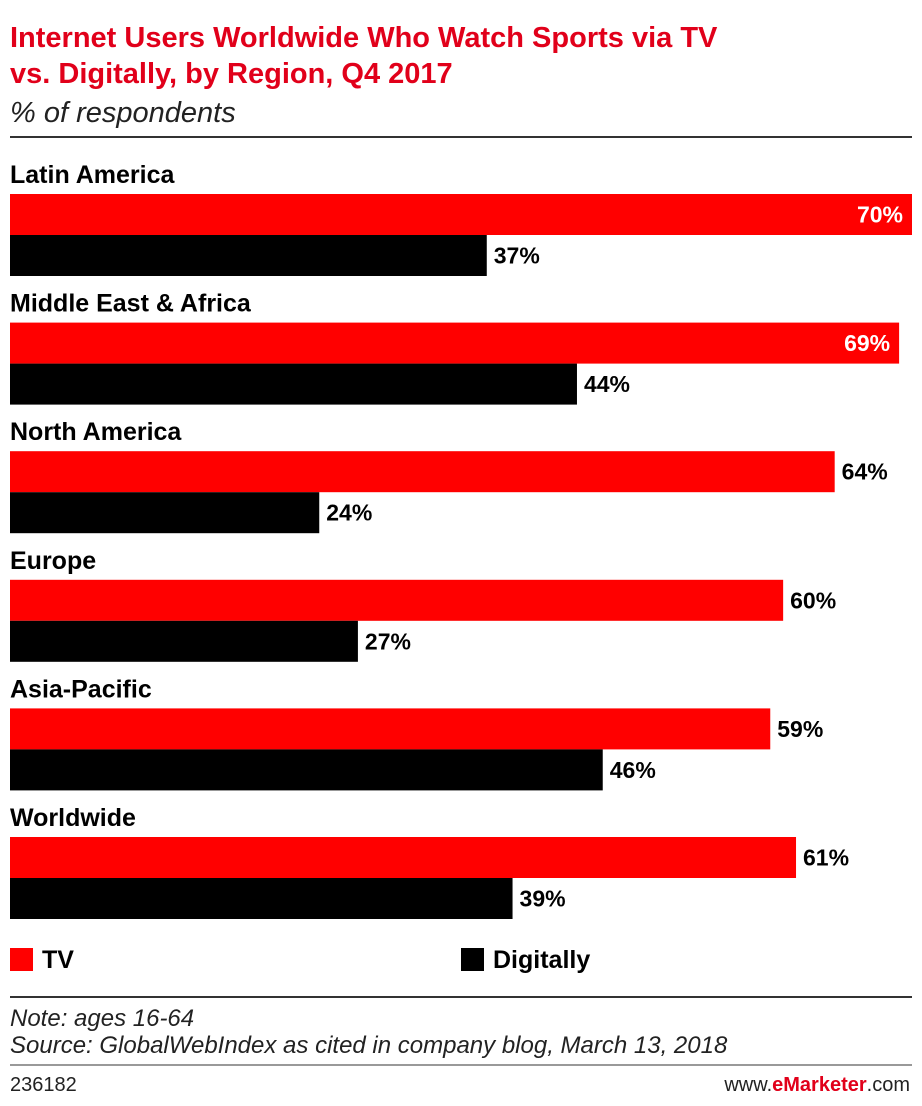 Image resolution: width=922 pixels, height=1106 pixels. What do you see at coordinates (800, 729) in the screenshot?
I see `value-label-tv-asia-pacific: 59%` at bounding box center [800, 729].